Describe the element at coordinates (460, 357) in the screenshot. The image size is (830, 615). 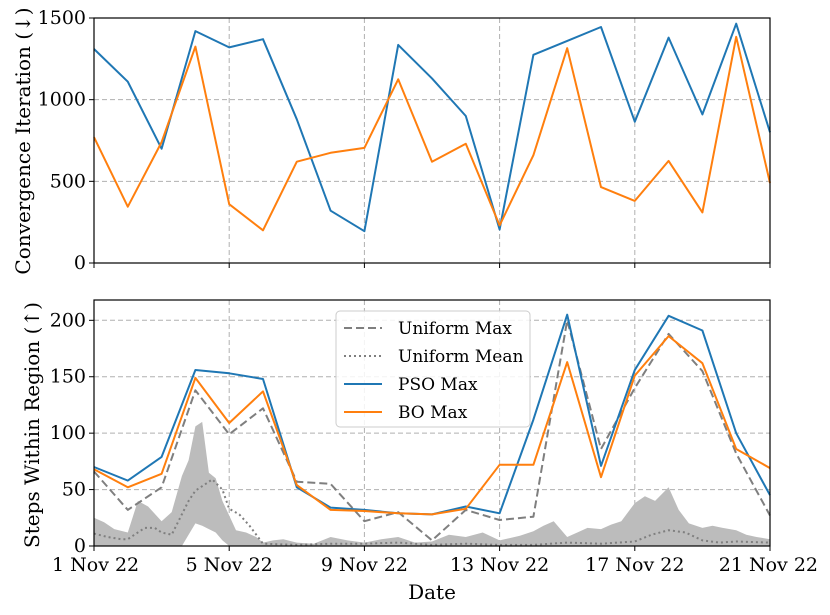
I see `legend-label-uniform-mean: Uniform Mean` at that location.